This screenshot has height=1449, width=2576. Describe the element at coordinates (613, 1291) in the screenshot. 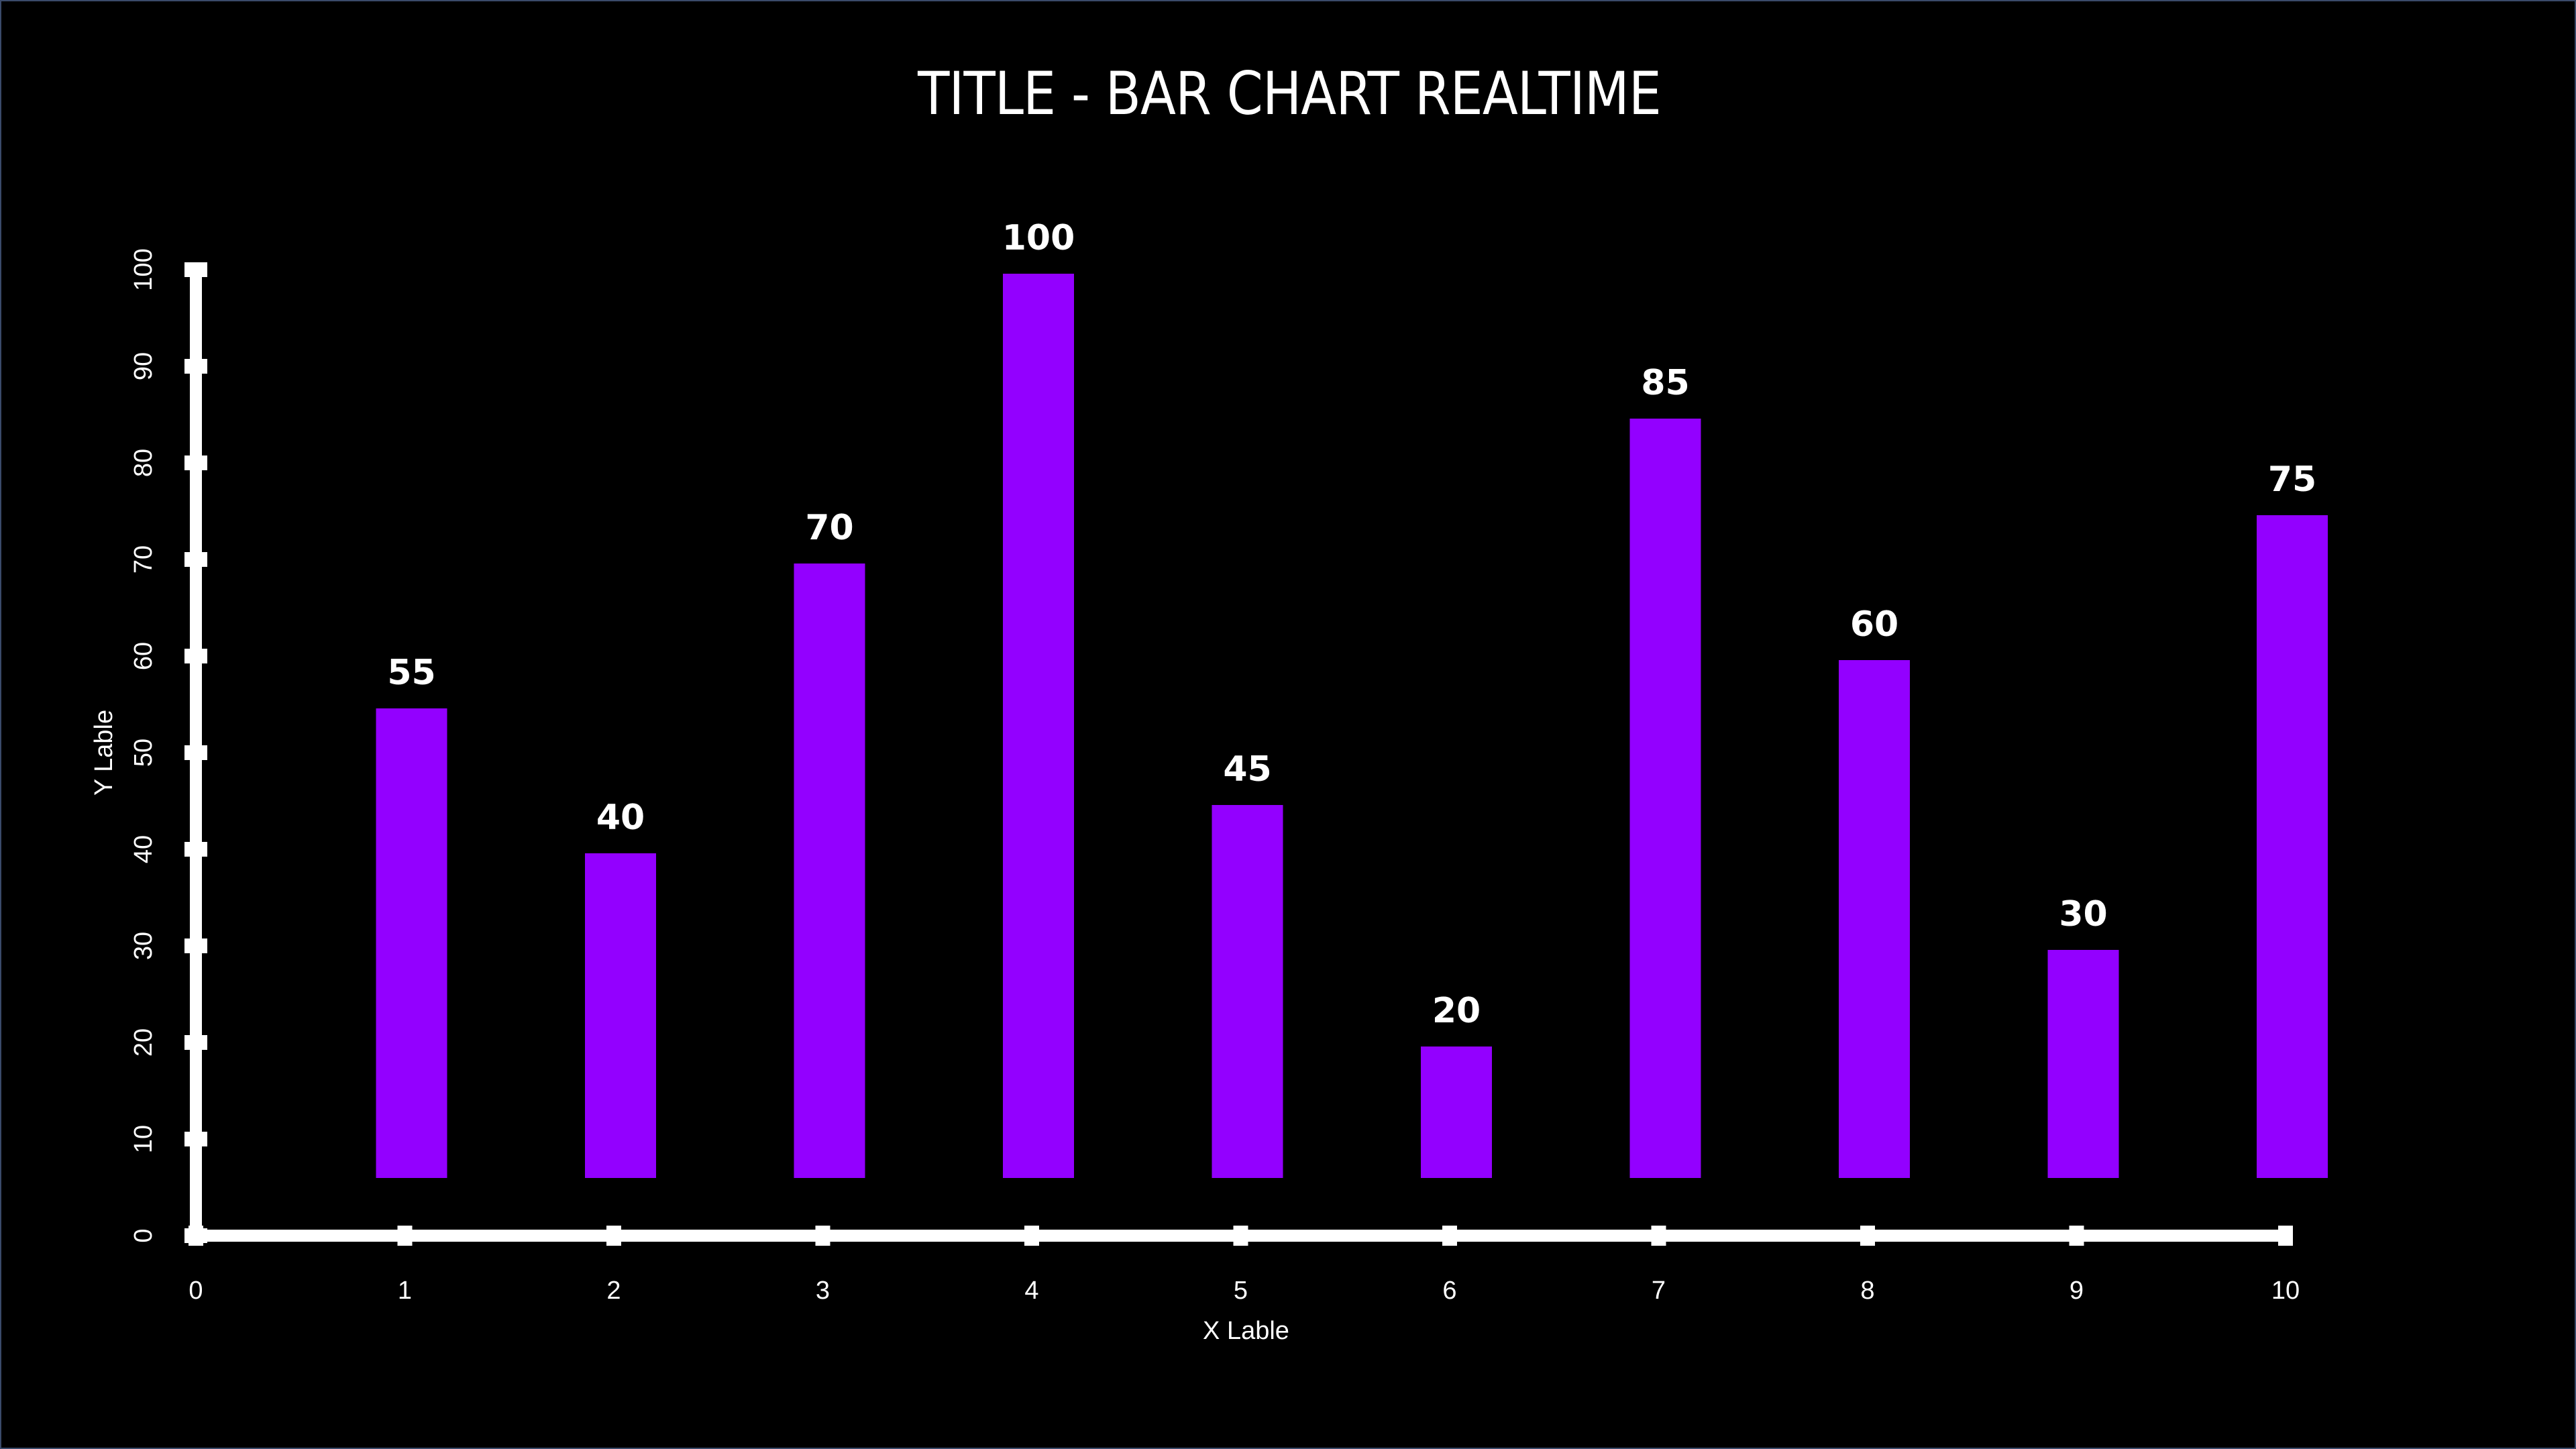

I see `x-tick-label-2: 2` at that location.